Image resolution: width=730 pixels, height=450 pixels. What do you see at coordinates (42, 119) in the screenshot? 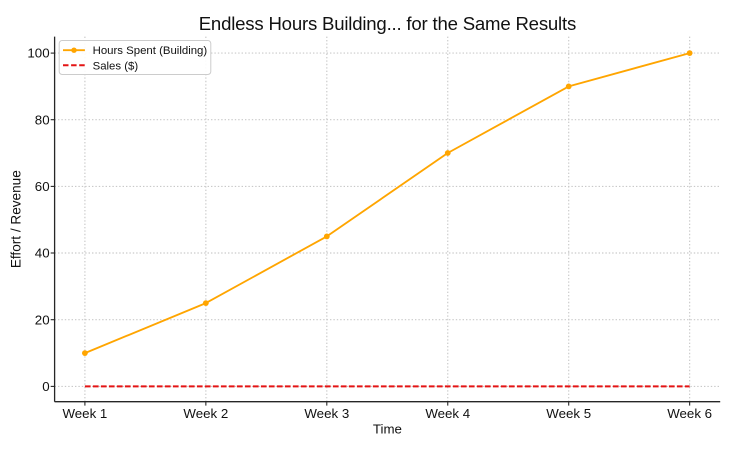
I see `svg-text: 80` at bounding box center [42, 119].